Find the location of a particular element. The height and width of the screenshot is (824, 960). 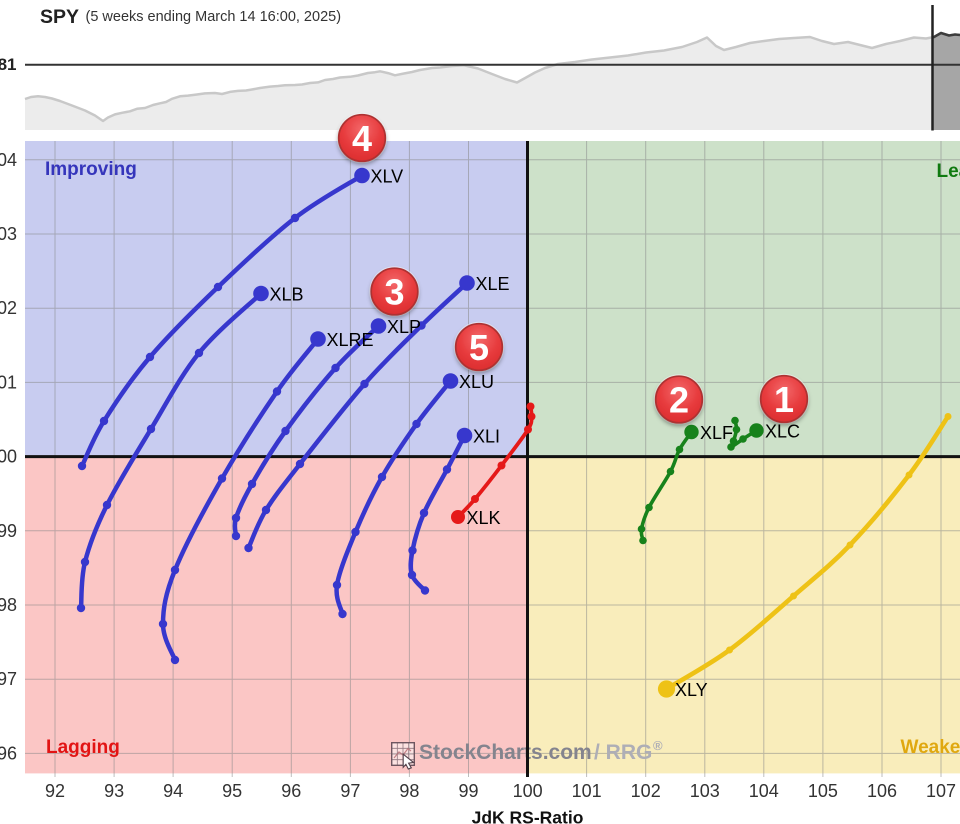

svg-text: 105 is located at coordinates (823, 791).